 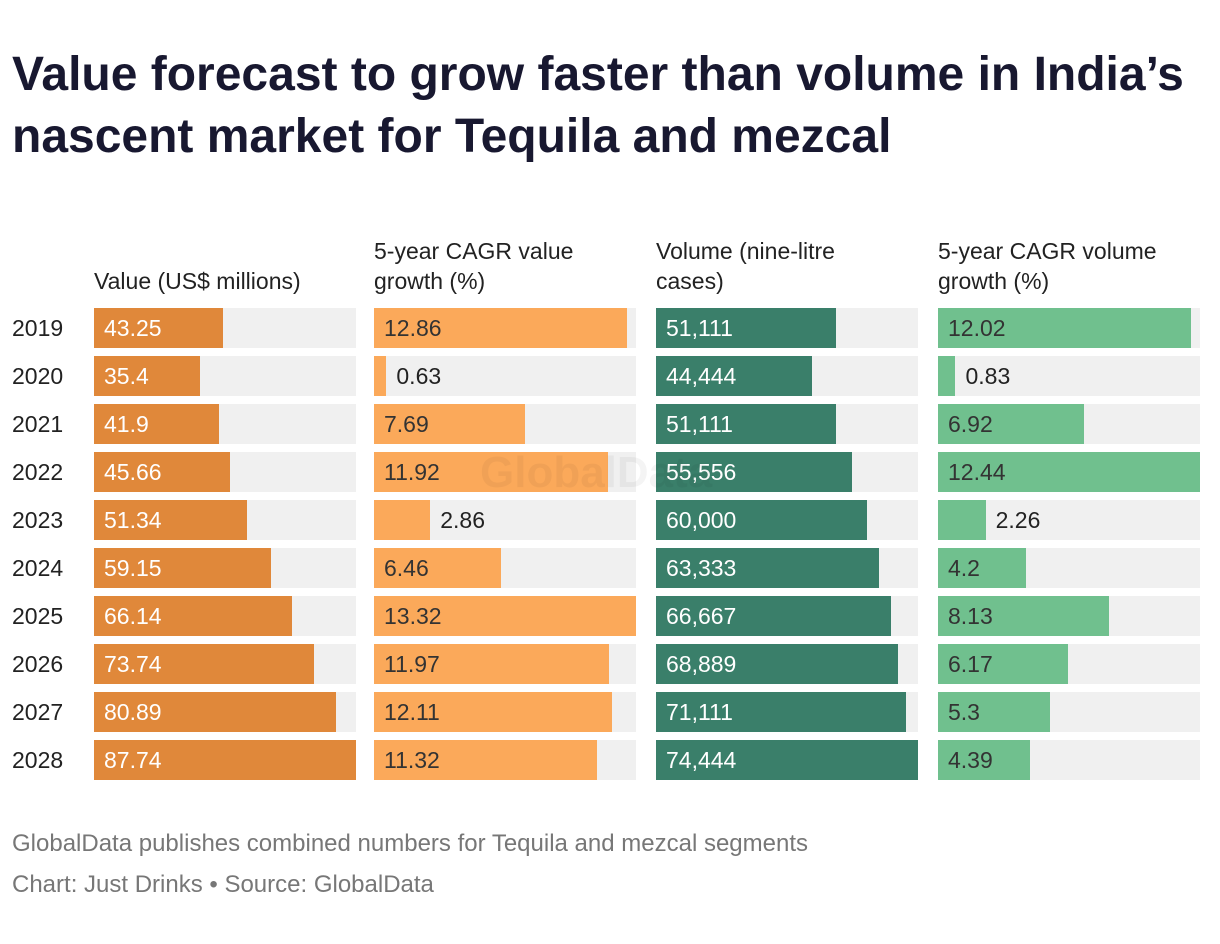 What do you see at coordinates (38, 520) in the screenshot?
I see `row-label: 2023` at bounding box center [38, 520].